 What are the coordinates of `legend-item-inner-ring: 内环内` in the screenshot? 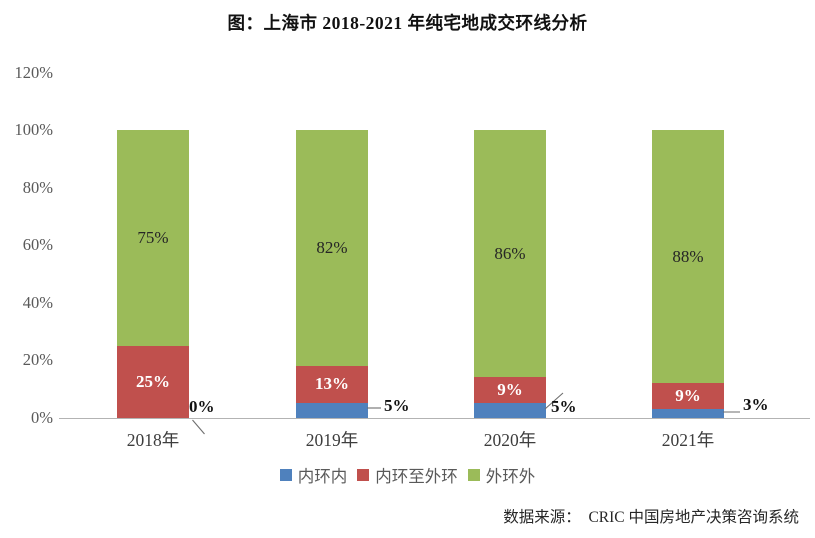 It's located at (313, 475).